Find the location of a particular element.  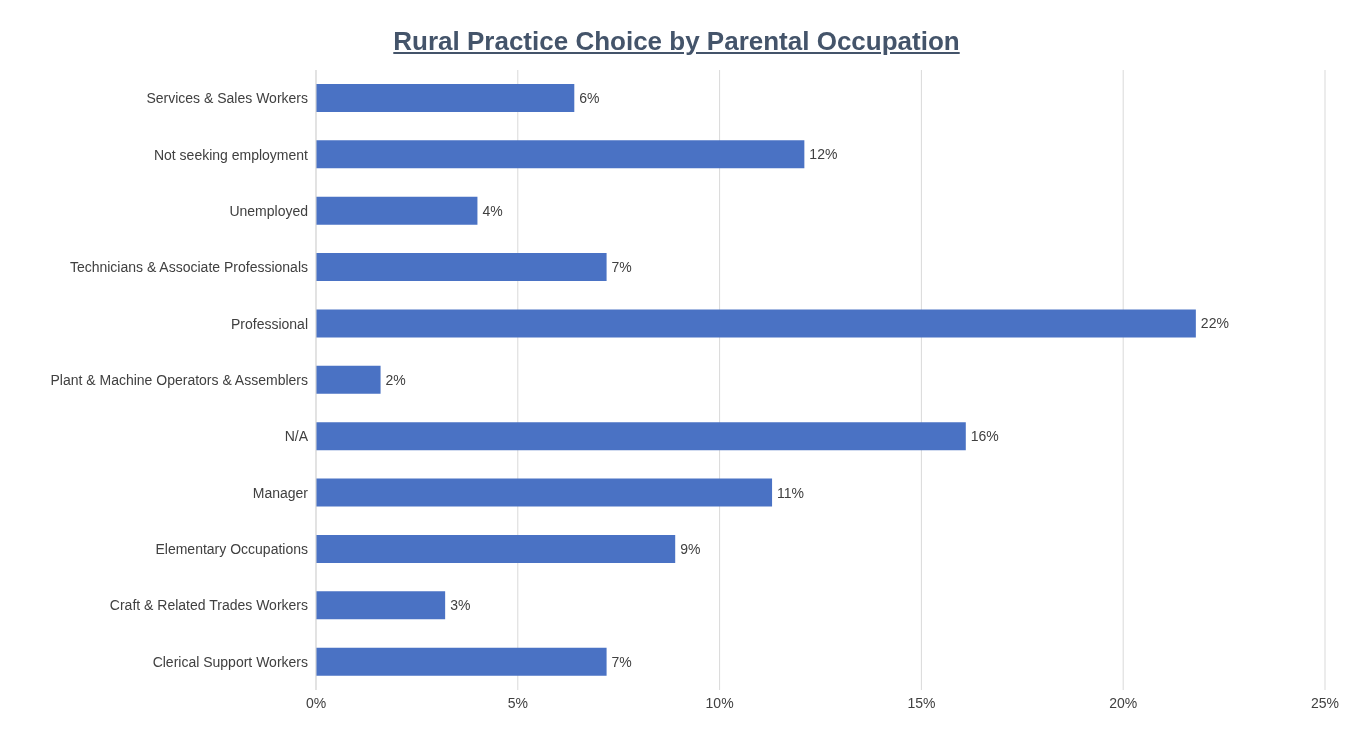

y-tick-label: N/A is located at coordinates (296, 436).